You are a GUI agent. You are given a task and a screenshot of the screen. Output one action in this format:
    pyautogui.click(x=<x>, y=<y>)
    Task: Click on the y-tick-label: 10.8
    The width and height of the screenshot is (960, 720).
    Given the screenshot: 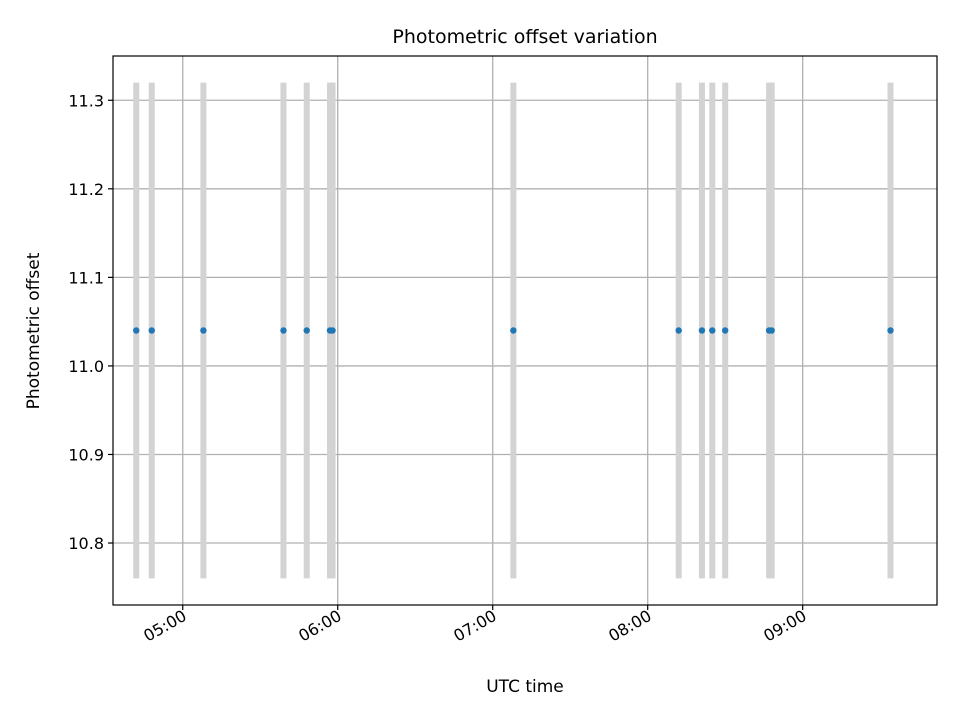 What is the action you would take?
    pyautogui.click(x=86, y=543)
    